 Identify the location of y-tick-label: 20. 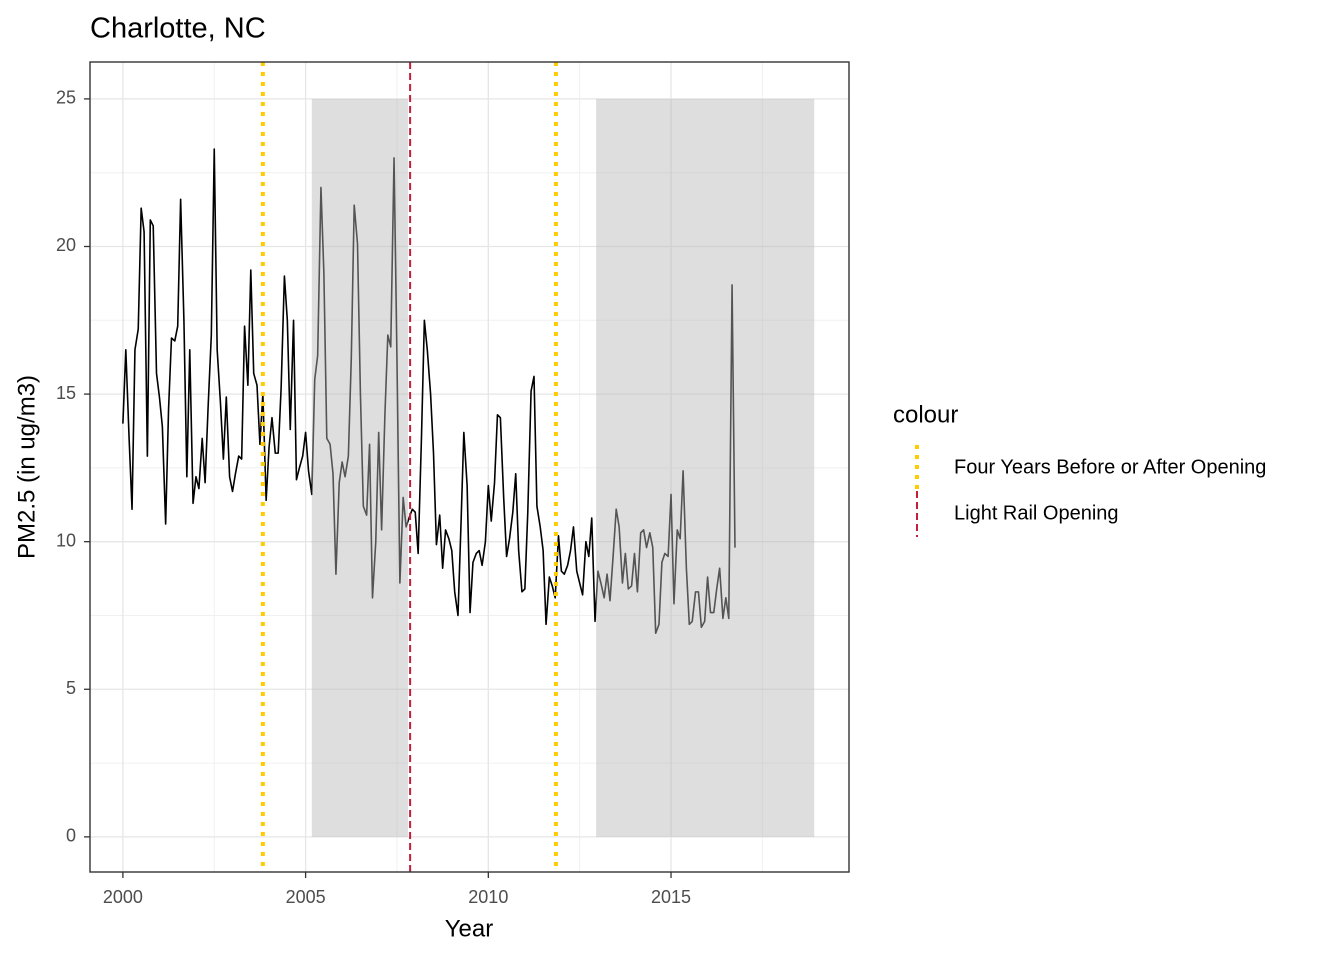
(66, 245).